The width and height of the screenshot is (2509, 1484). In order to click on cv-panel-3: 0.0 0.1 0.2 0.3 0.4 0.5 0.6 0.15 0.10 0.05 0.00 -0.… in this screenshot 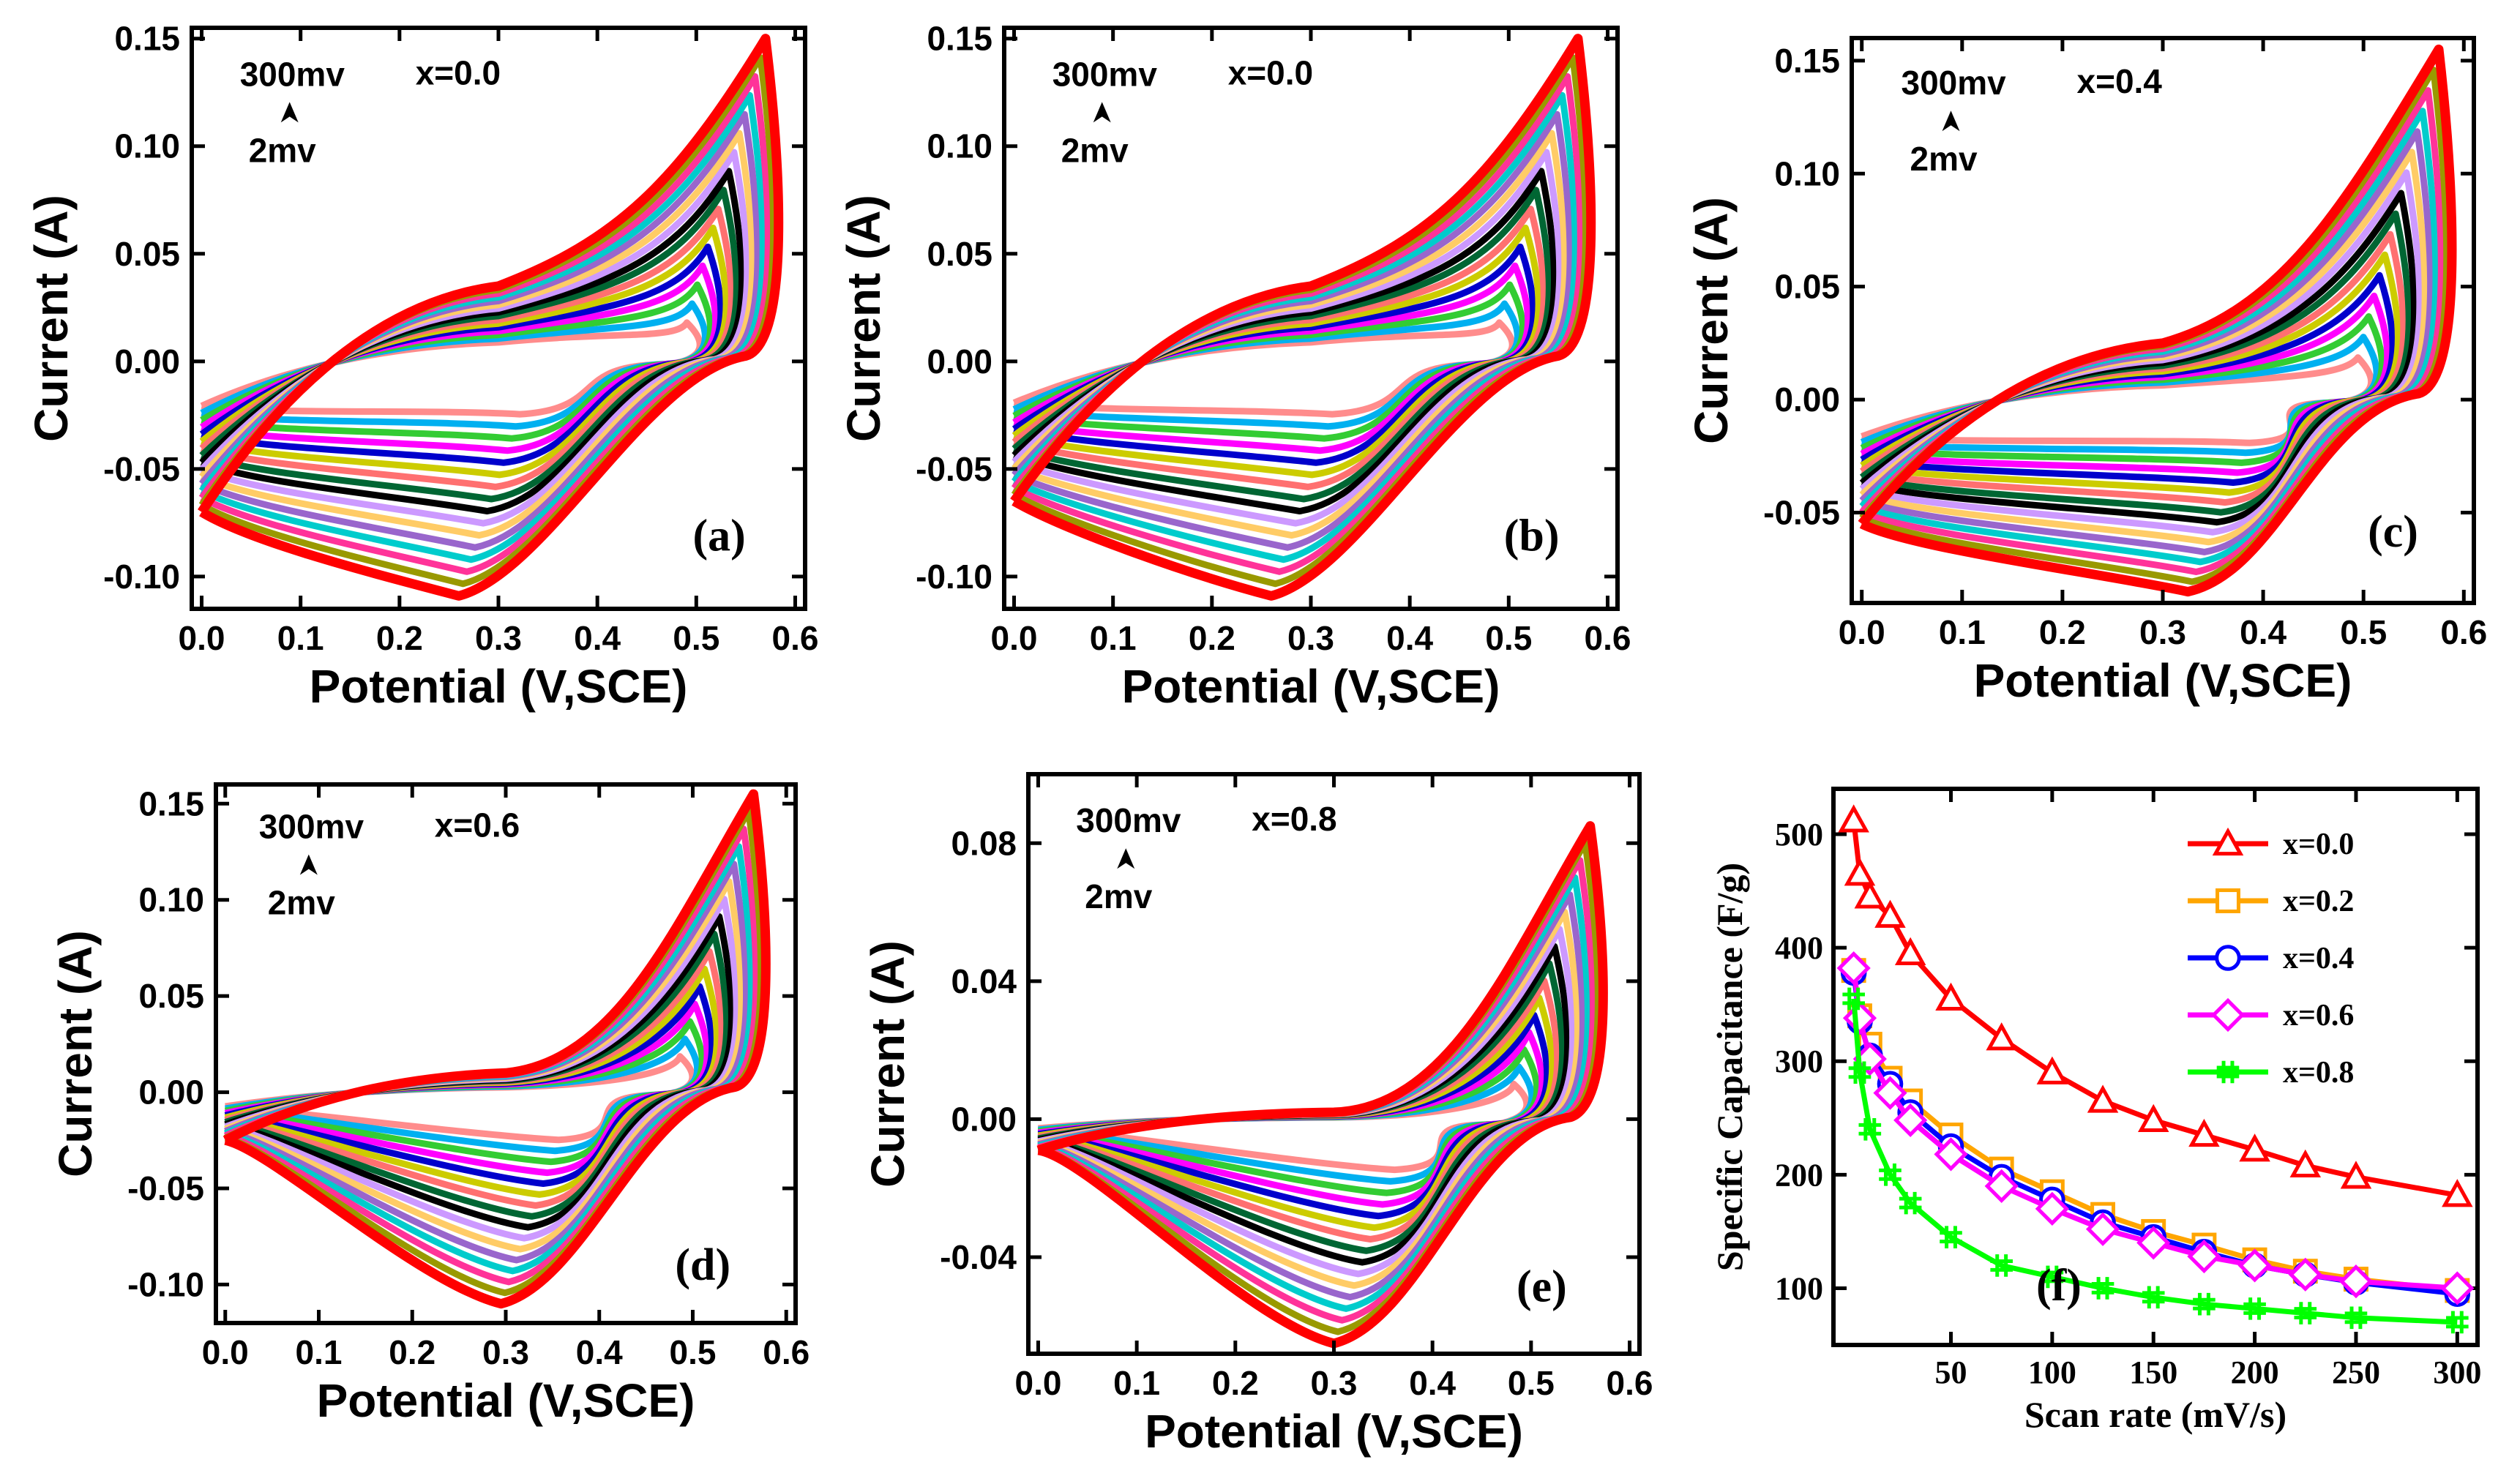, I will do `click(429, 1105)`.